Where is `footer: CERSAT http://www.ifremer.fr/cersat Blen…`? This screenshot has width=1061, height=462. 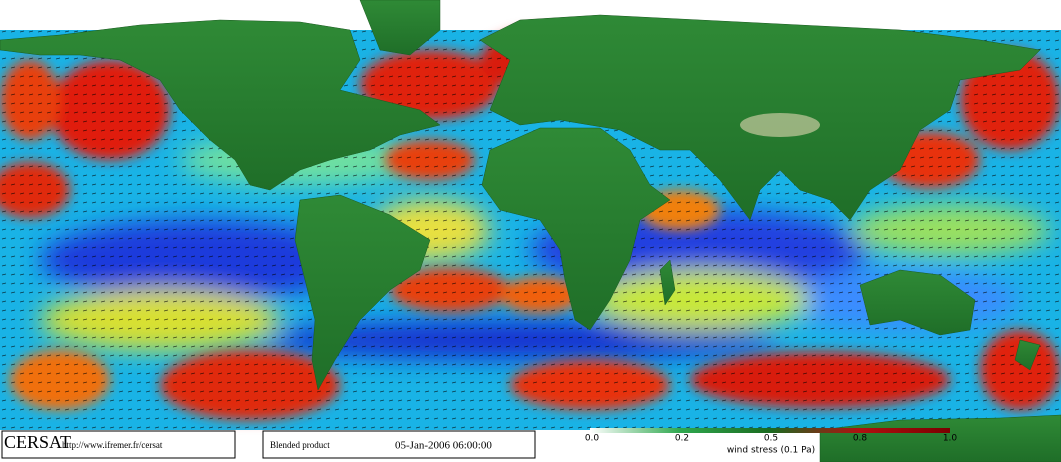 footer: CERSAT http://www.ifremer.fr/cersat Blen… is located at coordinates (479, 443).